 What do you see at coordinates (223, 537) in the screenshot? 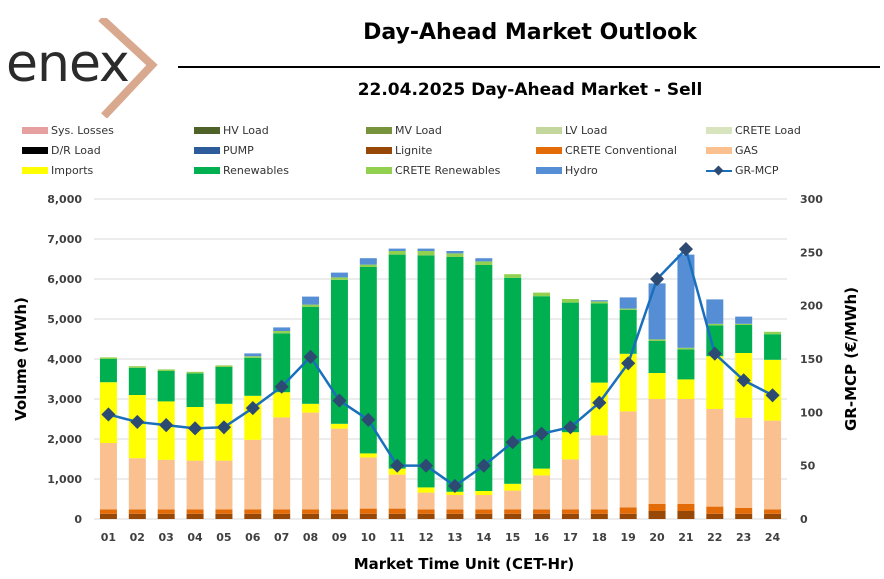
I see `x-tick-label: 05` at bounding box center [223, 537].